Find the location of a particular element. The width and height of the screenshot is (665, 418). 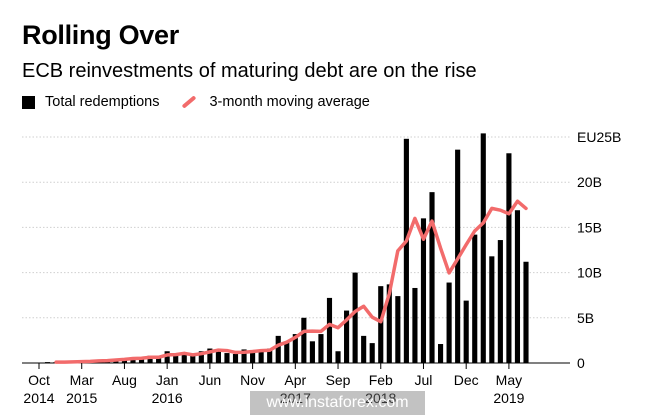

legend-line-label: 3-month moving average is located at coordinates (289, 102).